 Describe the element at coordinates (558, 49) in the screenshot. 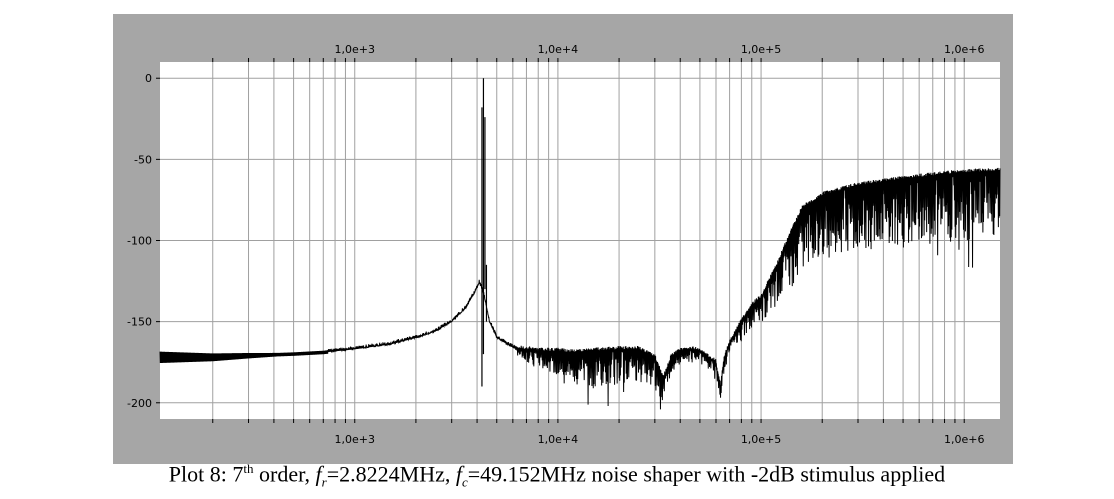

I see `x-tick-label-top: 1,0e+4` at that location.